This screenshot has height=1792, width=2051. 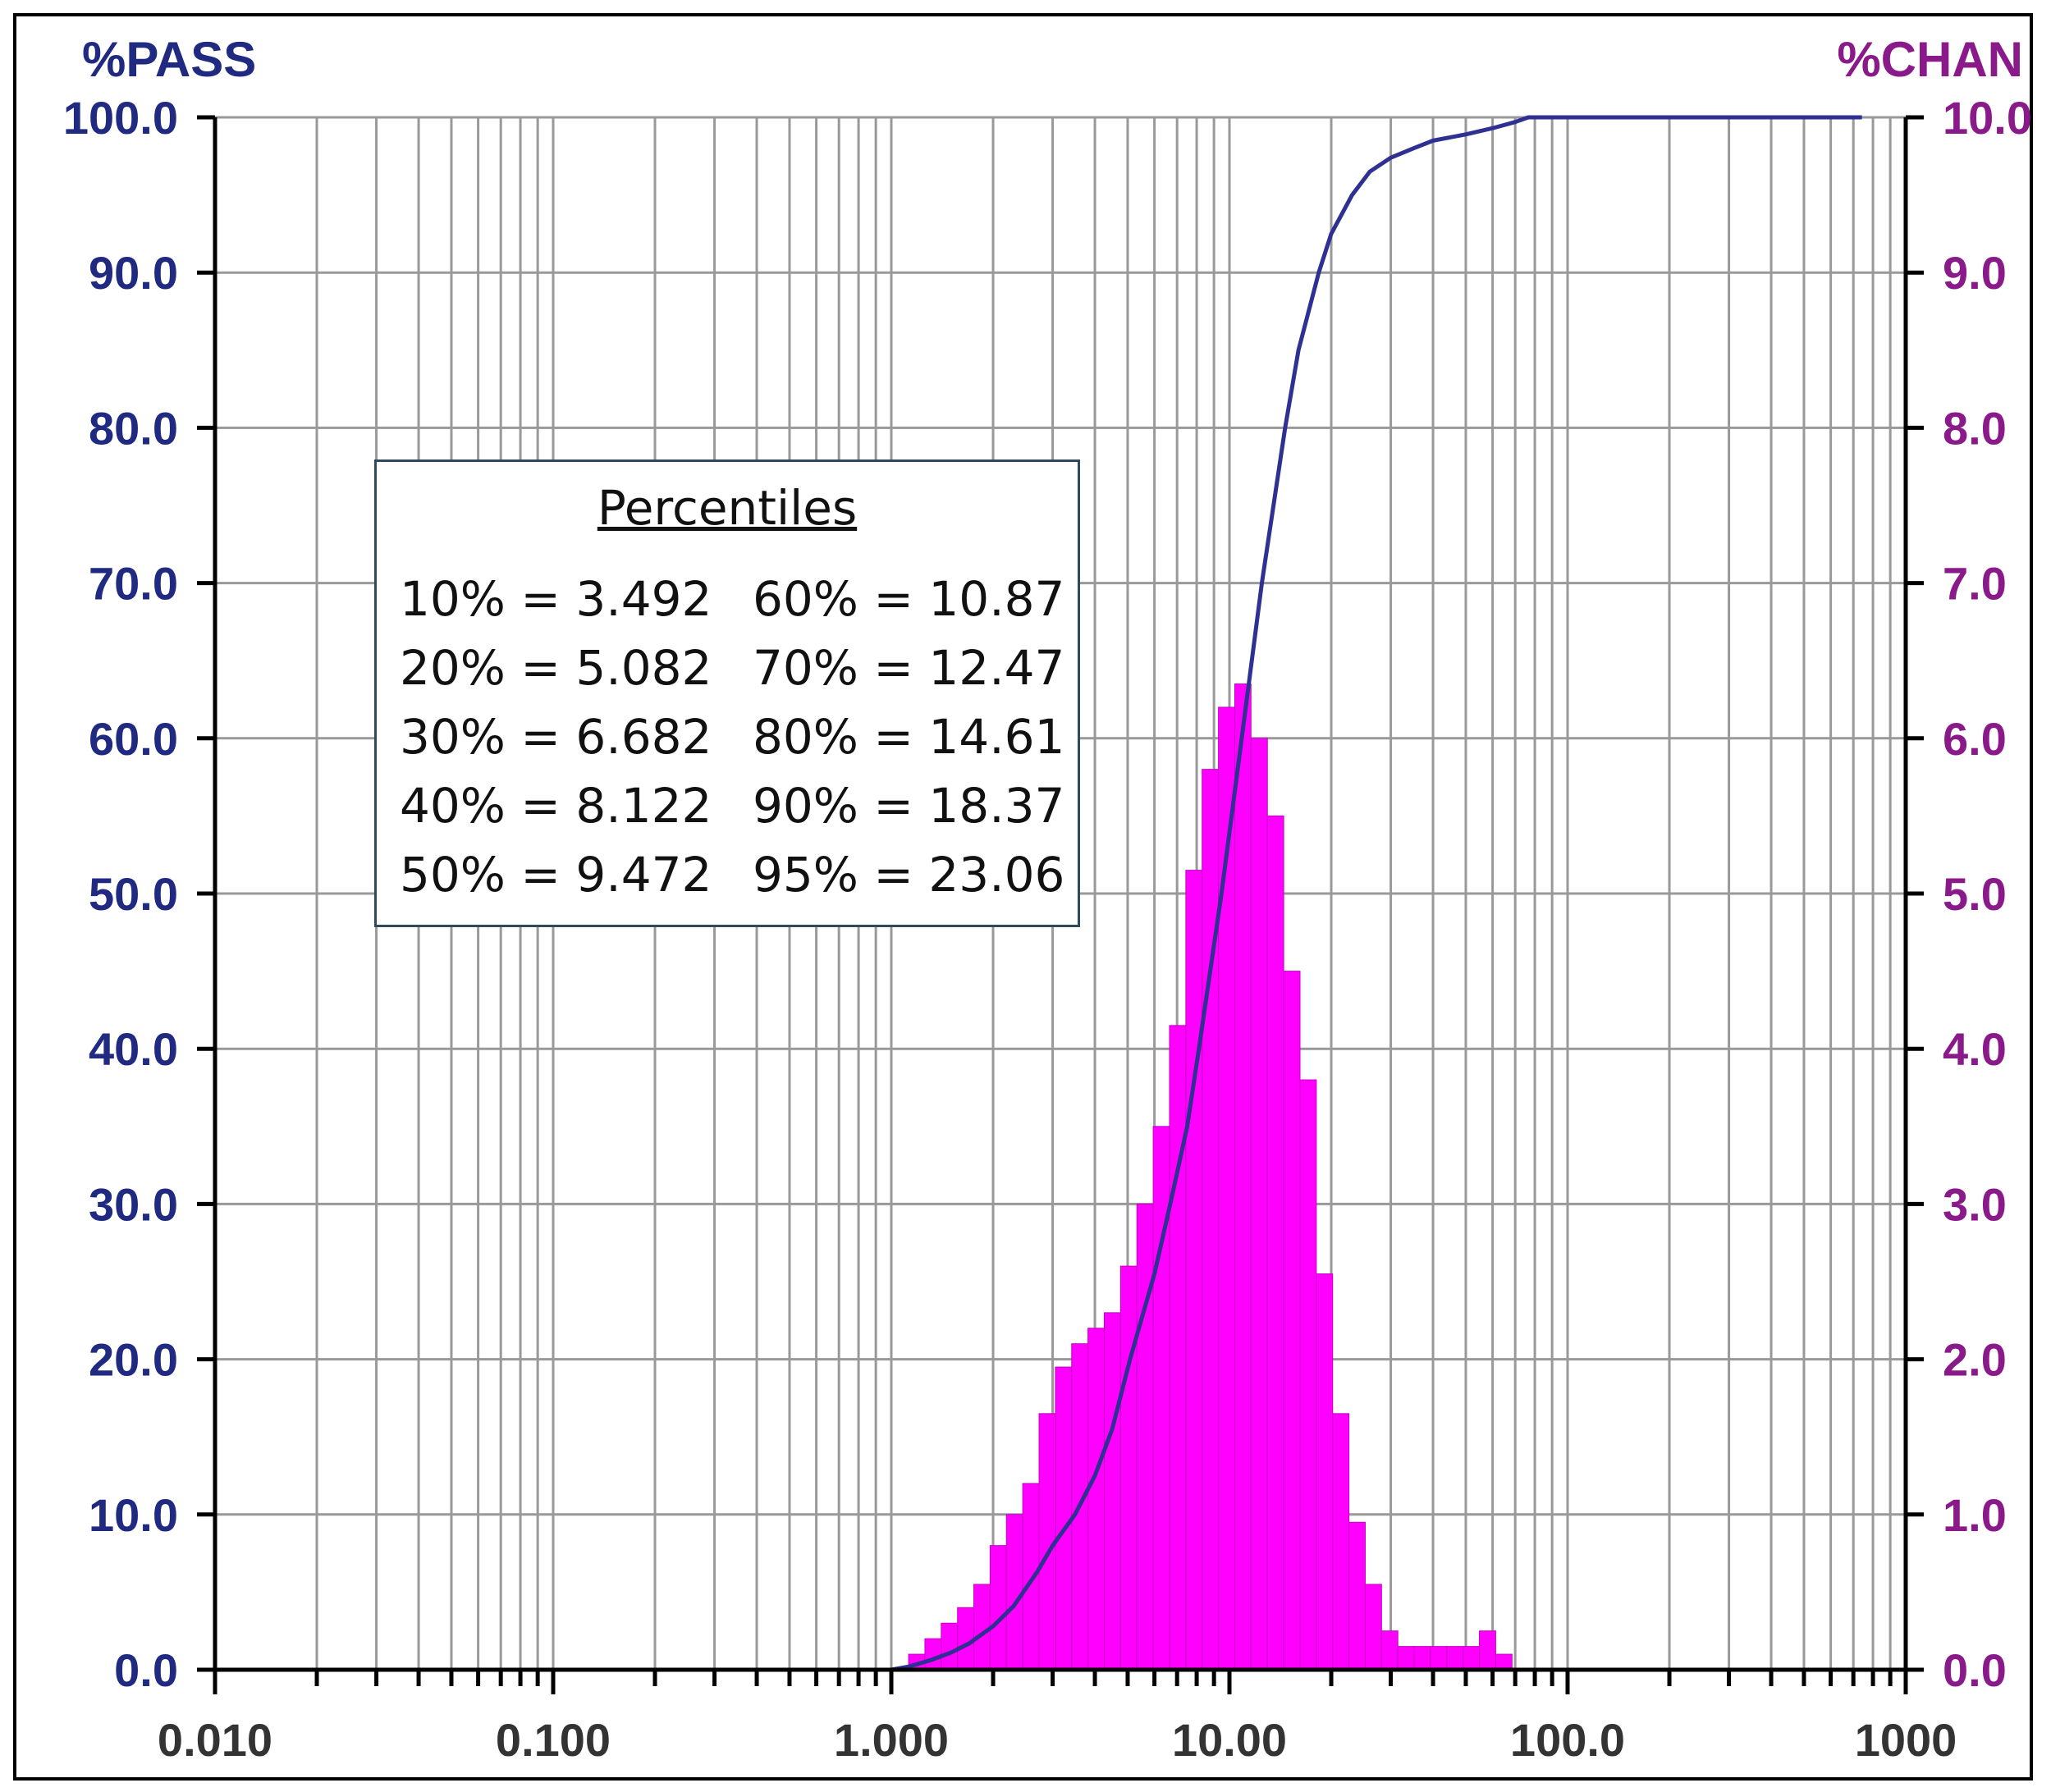 I want to click on y-tick-label-left: 100.0, so click(x=120, y=118).